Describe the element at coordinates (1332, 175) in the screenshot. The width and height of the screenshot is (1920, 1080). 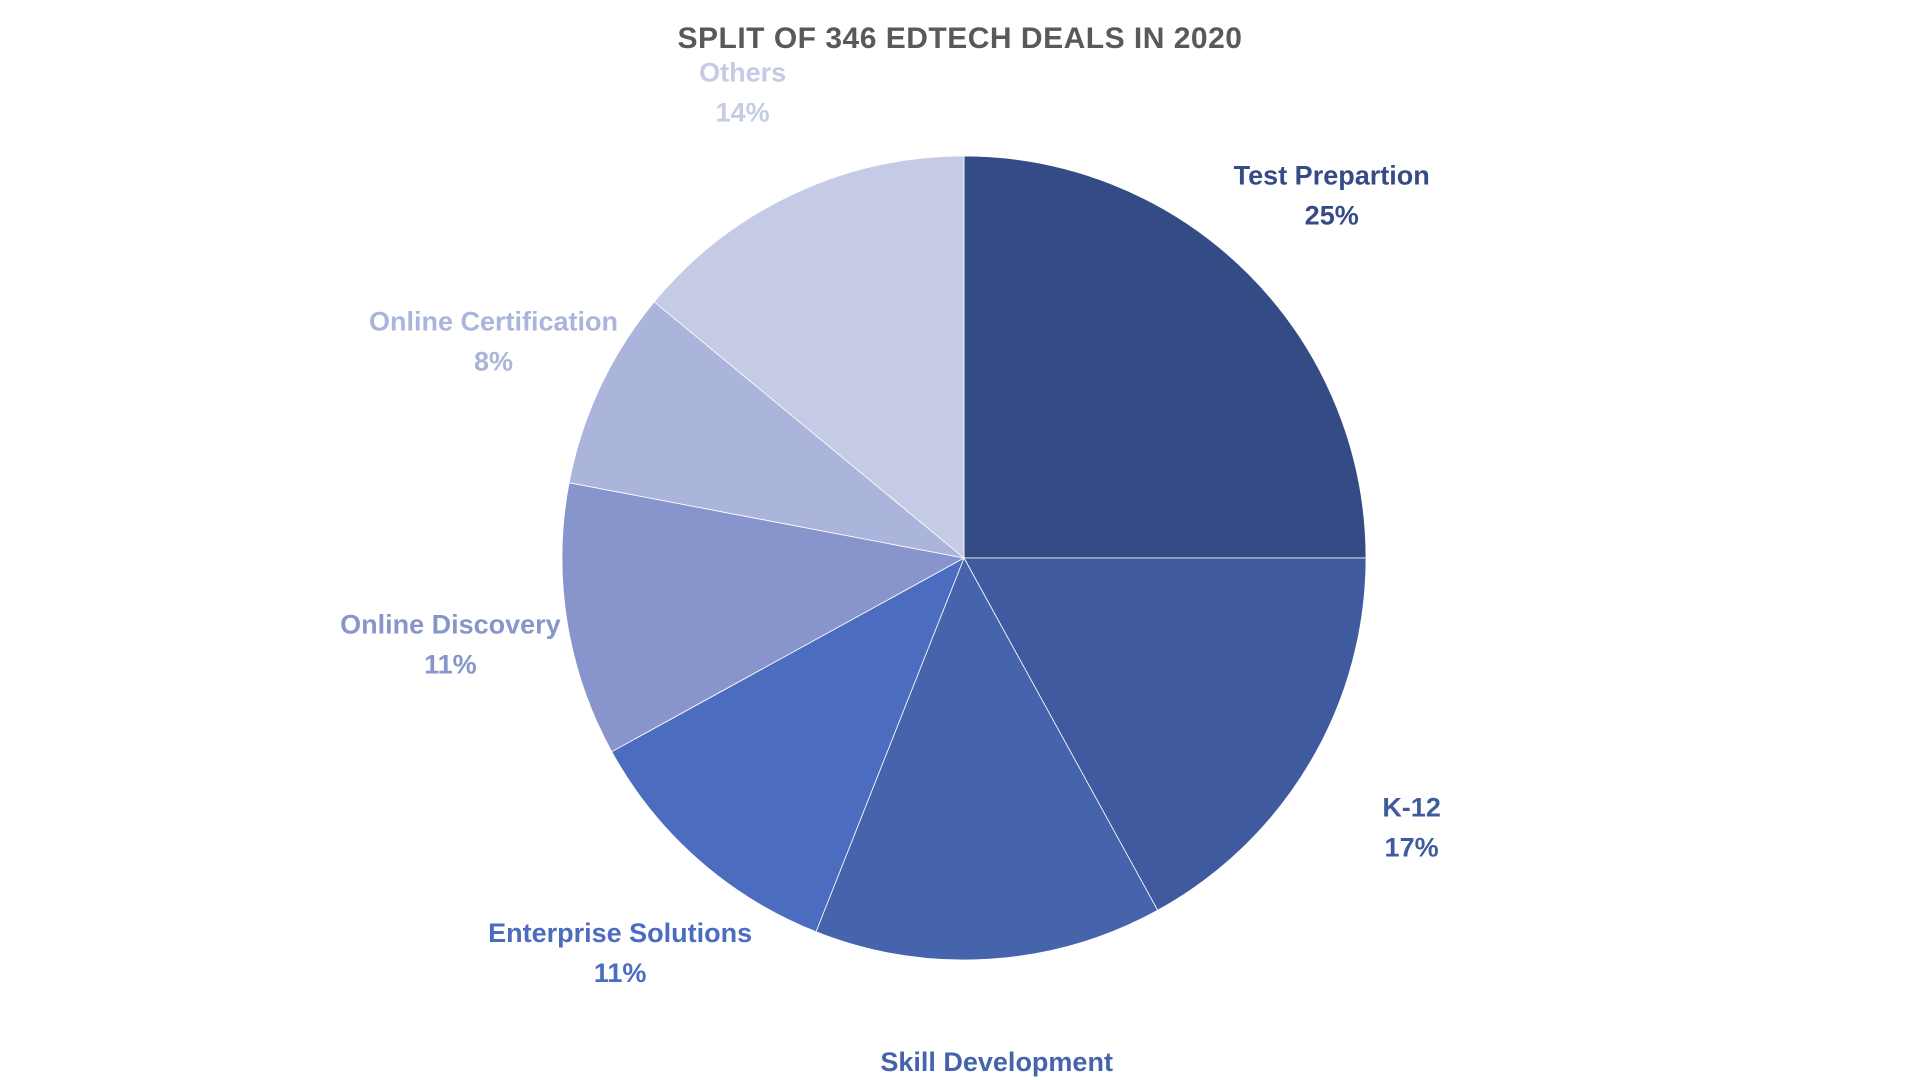
I see `slice-label-test-prepartion: Test Prepartion` at that location.